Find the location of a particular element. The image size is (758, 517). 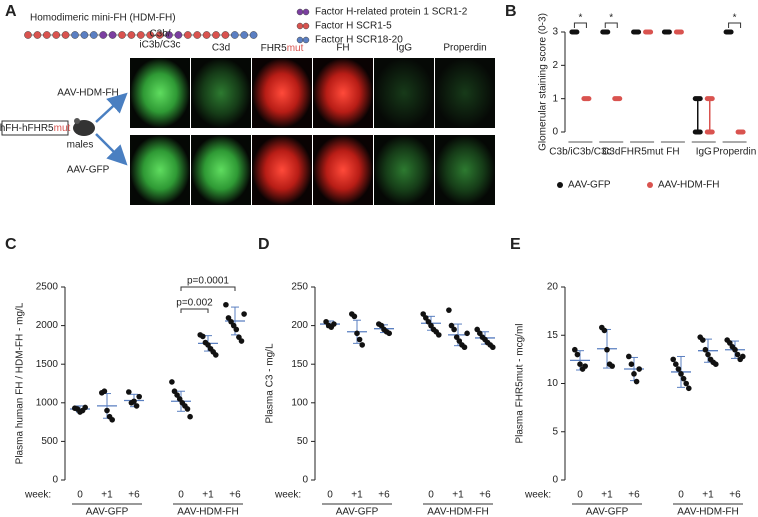

y-tick-label: 2500 is located at coordinates (47, 287).